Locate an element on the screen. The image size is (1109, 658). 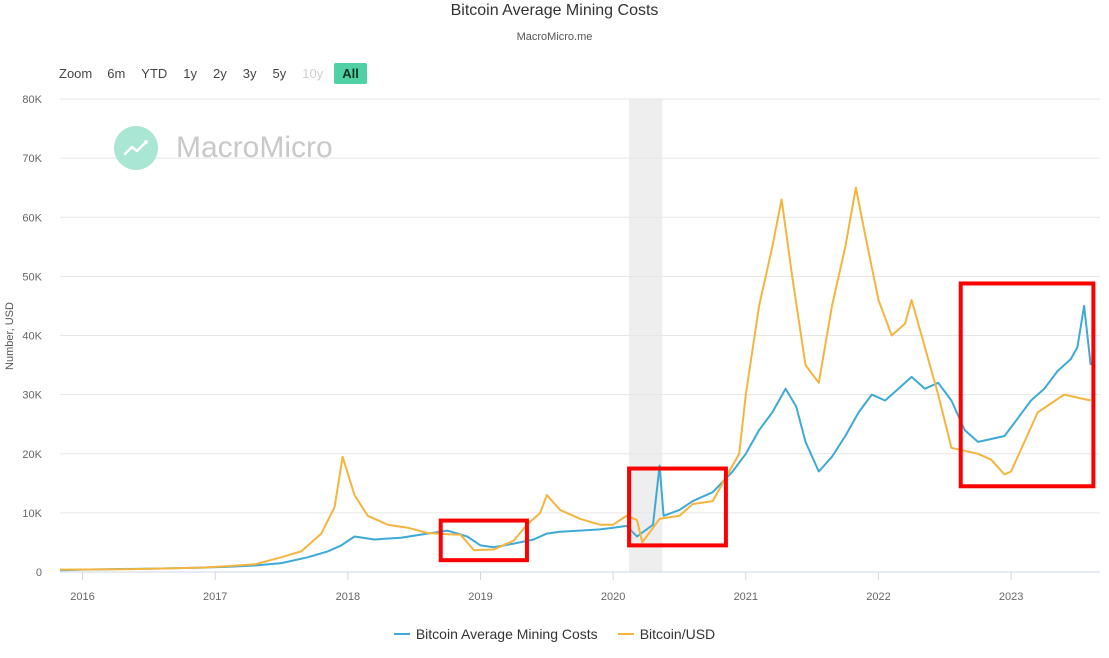
legend-swatch-bitcoin-usd is located at coordinates (625, 634).